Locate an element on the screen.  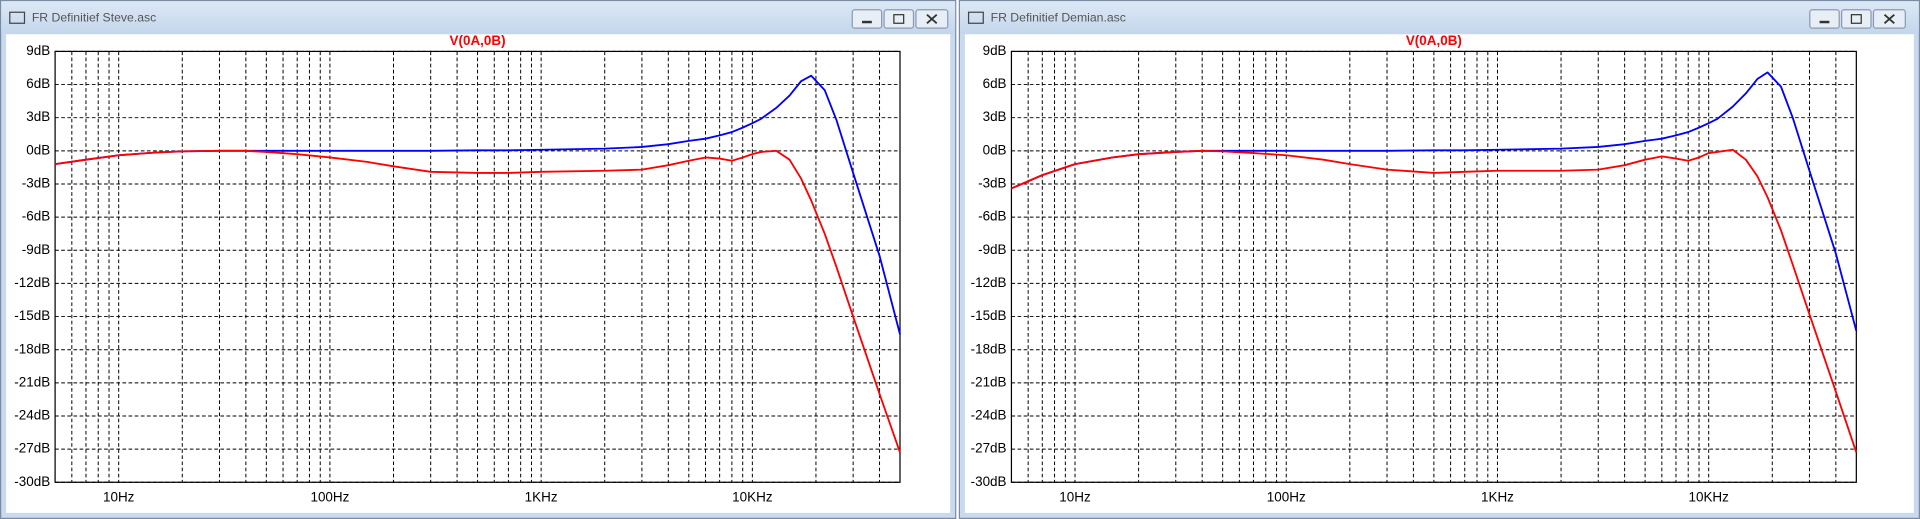
window-title: FR Definitief Demian.asc is located at coordinates (1058, 18).